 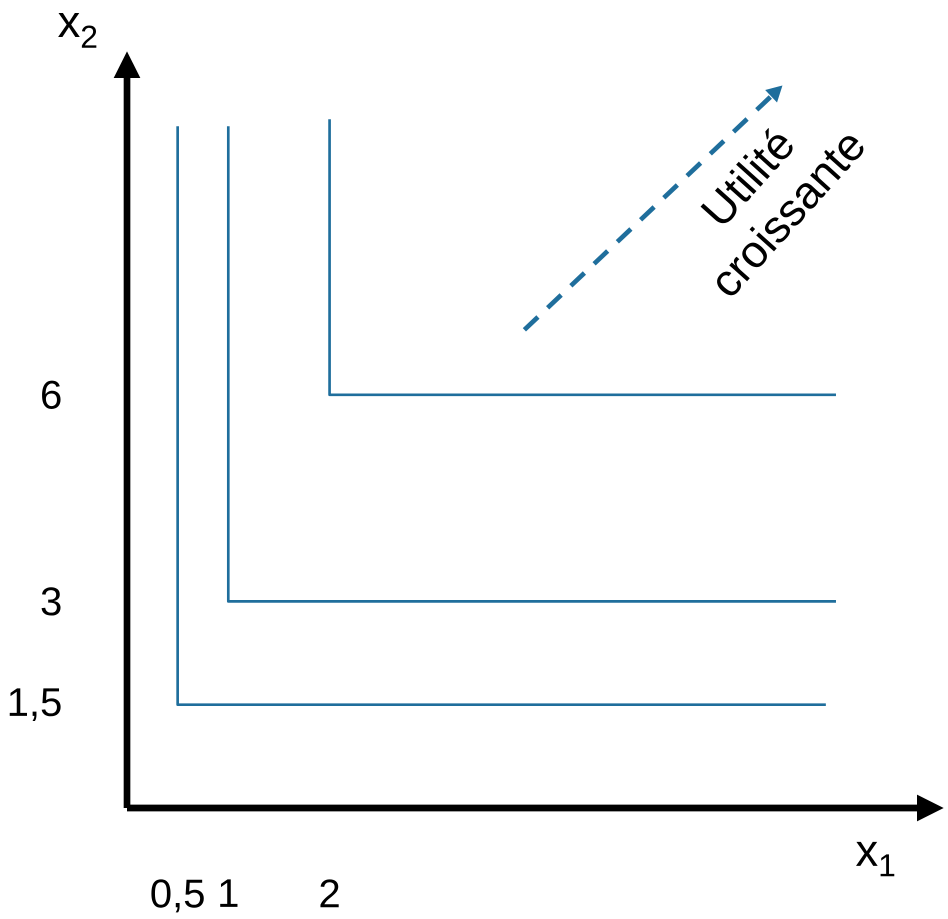 I want to click on y-tick-label: 6, so click(x=51, y=394).